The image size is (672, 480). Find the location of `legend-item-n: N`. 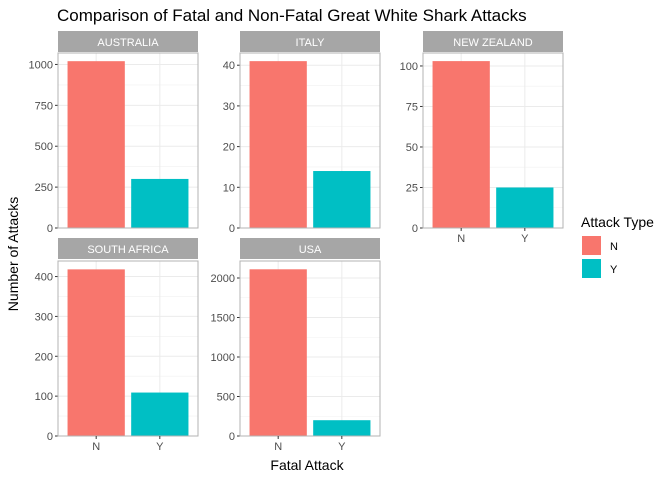

legend-item-n: N is located at coordinates (600, 245).